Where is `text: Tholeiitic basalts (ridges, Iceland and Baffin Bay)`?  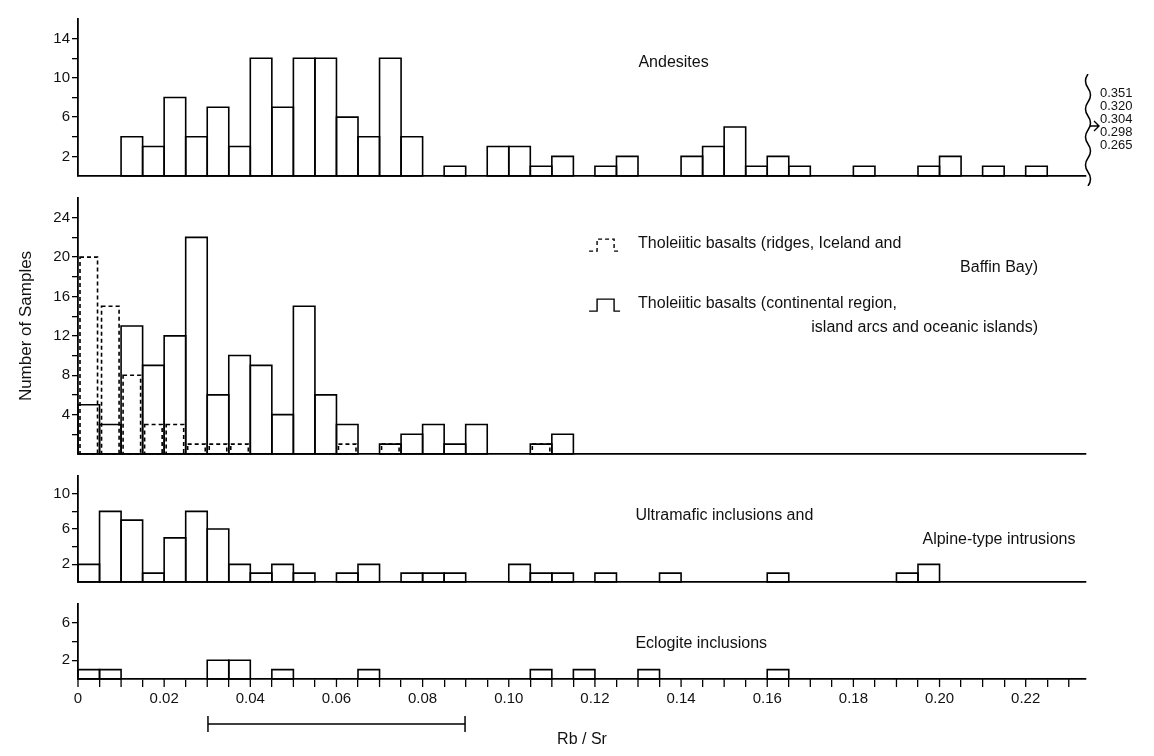
text: Tholeiitic basalts (ridges, Iceland and Baffin Bay) is located at coordinates (838, 255).